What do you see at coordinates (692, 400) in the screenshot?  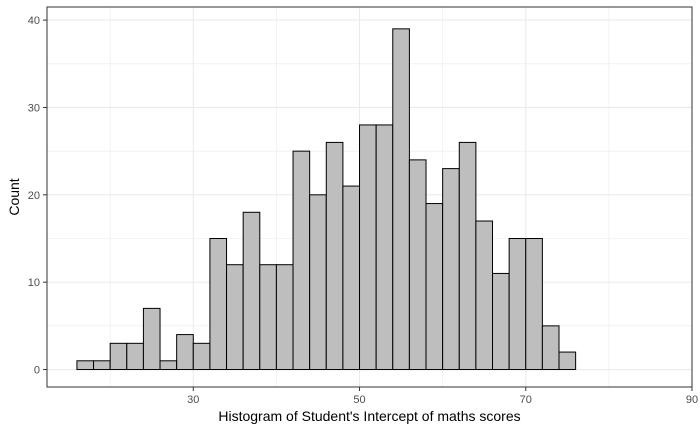 I see `x-tick-label: 90` at bounding box center [692, 400].